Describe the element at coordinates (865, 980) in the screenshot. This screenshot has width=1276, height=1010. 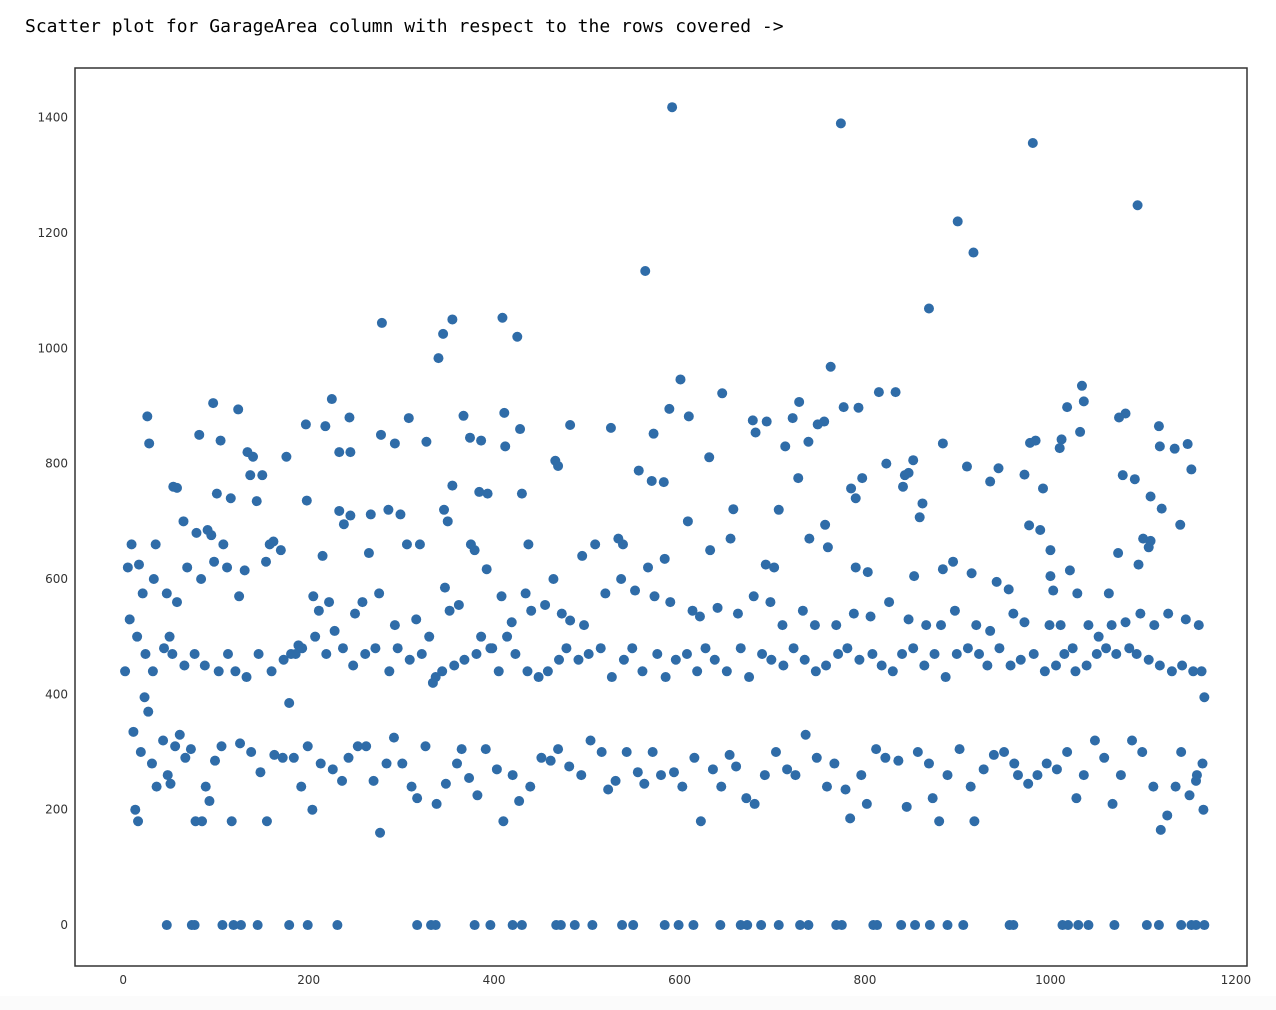
I see `x-tick-label: 800` at that location.